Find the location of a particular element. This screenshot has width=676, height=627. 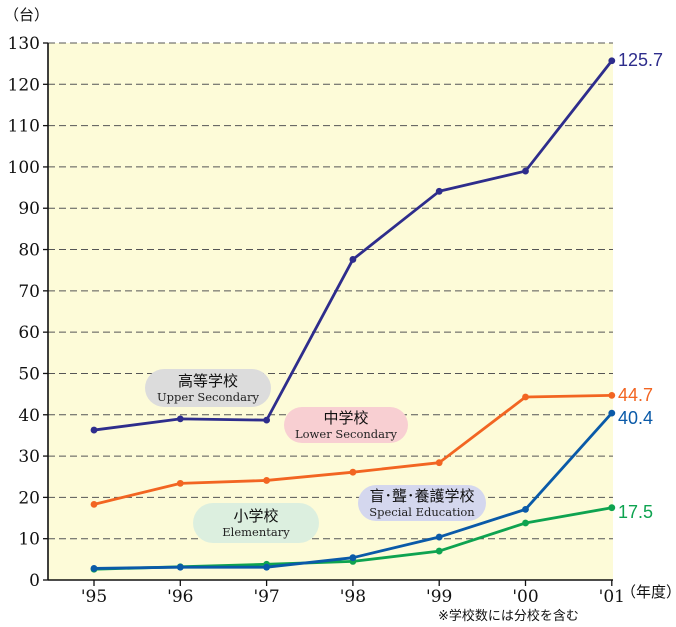

x-tick-label: '01 is located at coordinates (612, 597).